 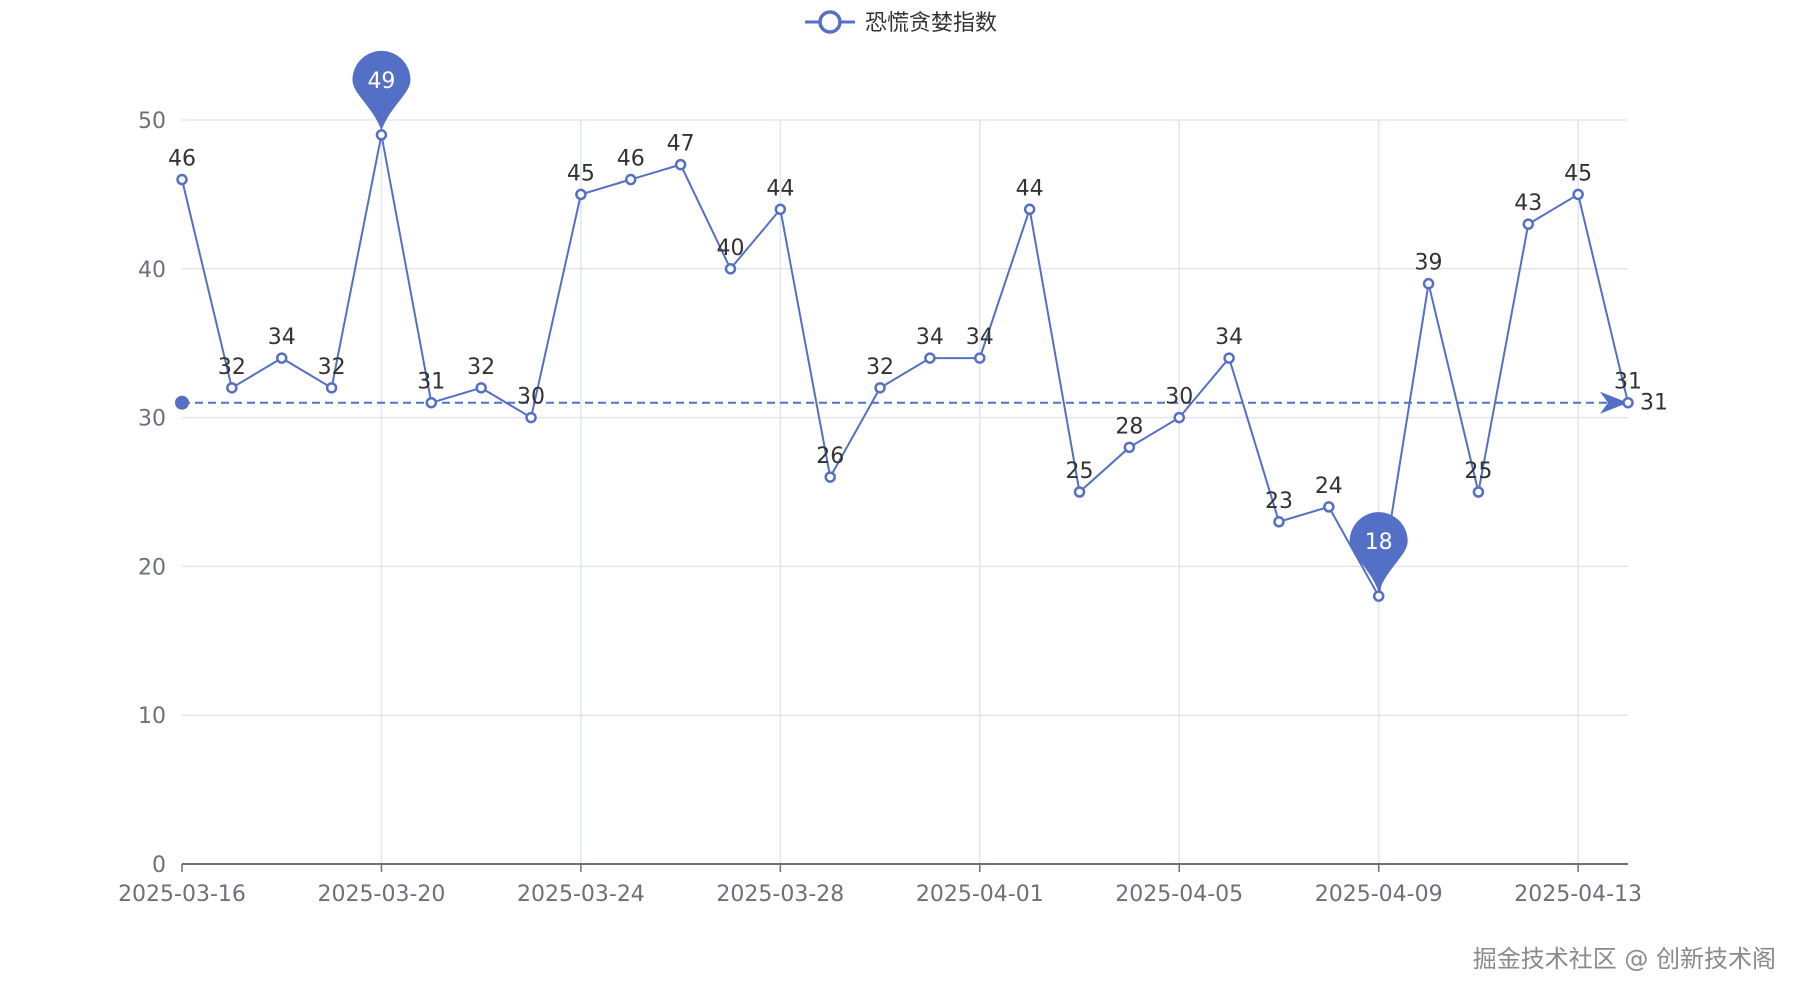 I want to click on legend-label: 恐慌贪婪指数, so click(x=931, y=23).